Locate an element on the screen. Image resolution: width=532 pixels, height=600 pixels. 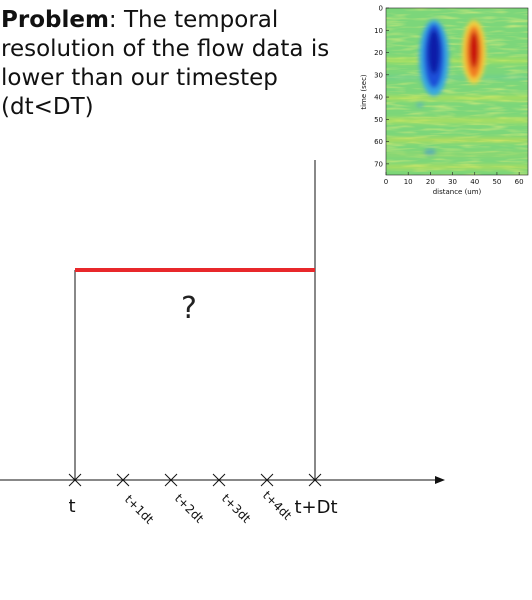
heatmap-x-tick-label: 40 is located at coordinates (474, 182).